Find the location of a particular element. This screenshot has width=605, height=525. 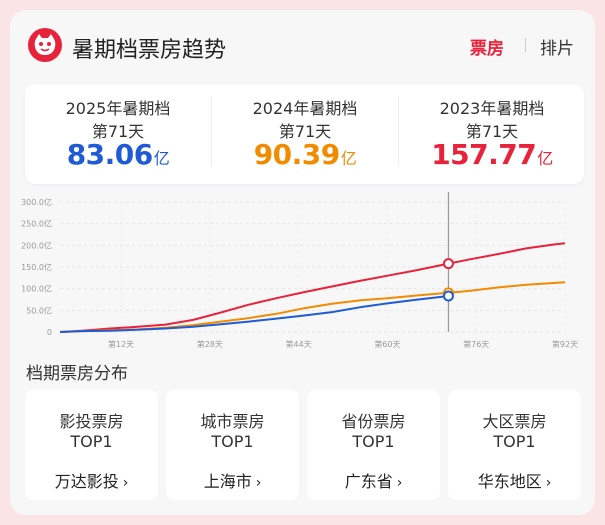

stat-value: 83.06亿 is located at coordinates (118, 154).